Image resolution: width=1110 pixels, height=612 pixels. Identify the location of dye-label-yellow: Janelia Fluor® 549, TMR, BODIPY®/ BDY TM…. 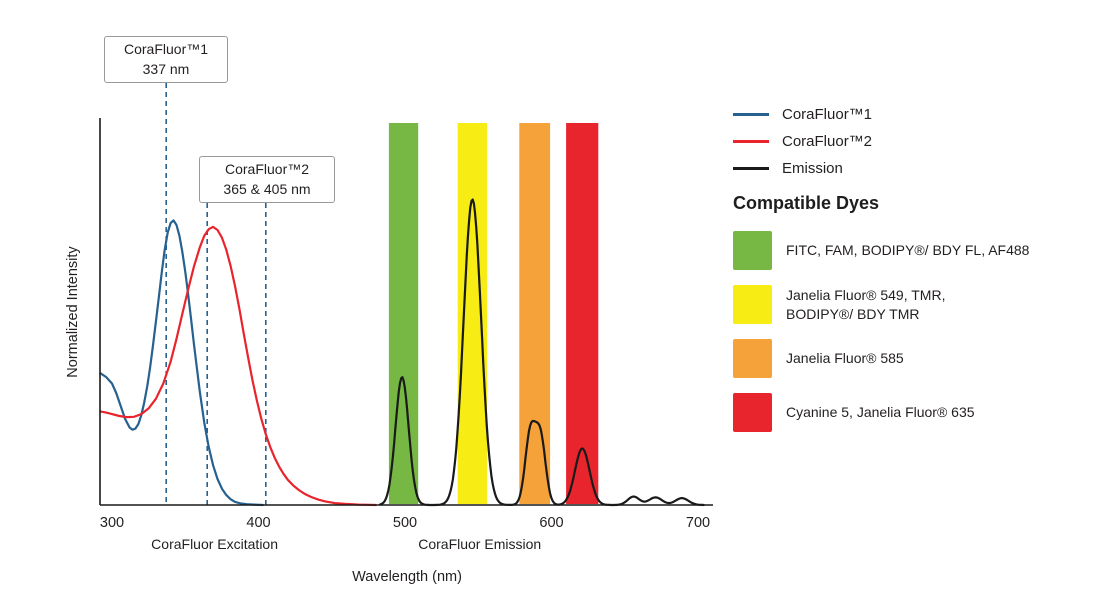
(866, 304).